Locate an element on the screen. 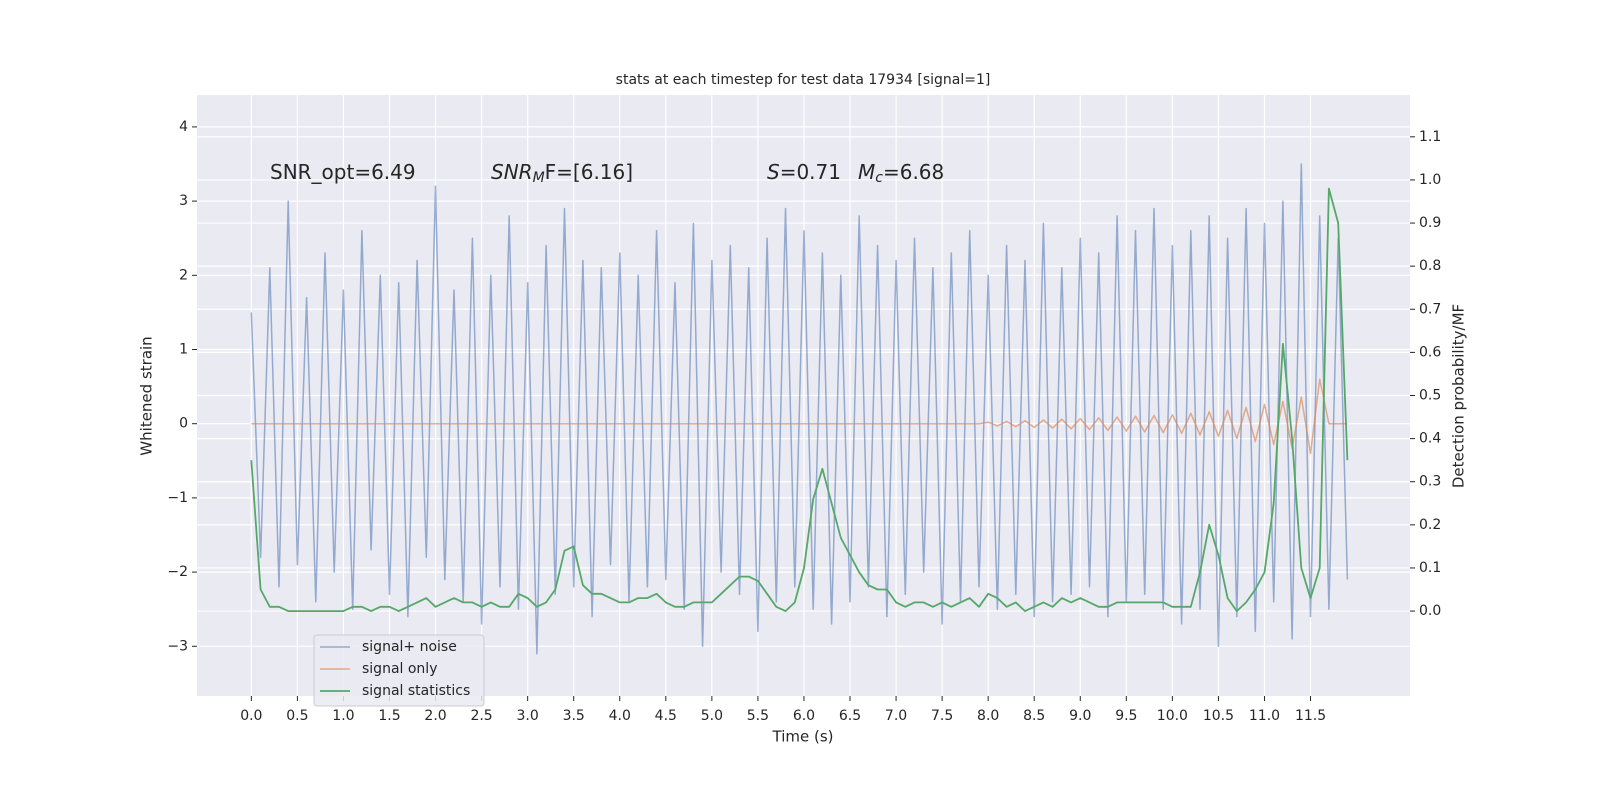 Image resolution: width=1600 pixels, height=800 pixels. annotation-value: F=[6.16] is located at coordinates (589, 172).